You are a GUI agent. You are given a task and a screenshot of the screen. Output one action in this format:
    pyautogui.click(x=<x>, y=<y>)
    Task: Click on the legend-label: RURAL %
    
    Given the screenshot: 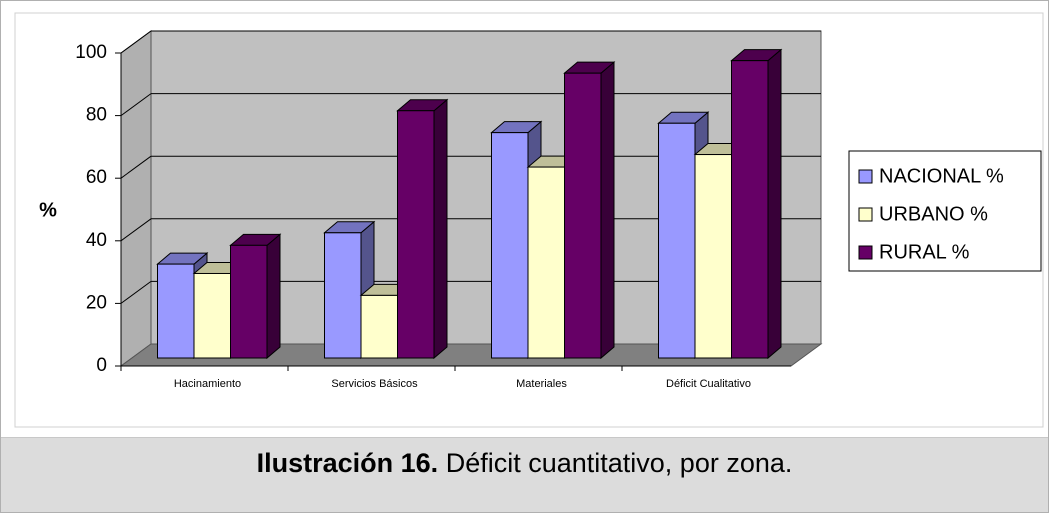 What is the action you would take?
    pyautogui.click(x=924, y=252)
    